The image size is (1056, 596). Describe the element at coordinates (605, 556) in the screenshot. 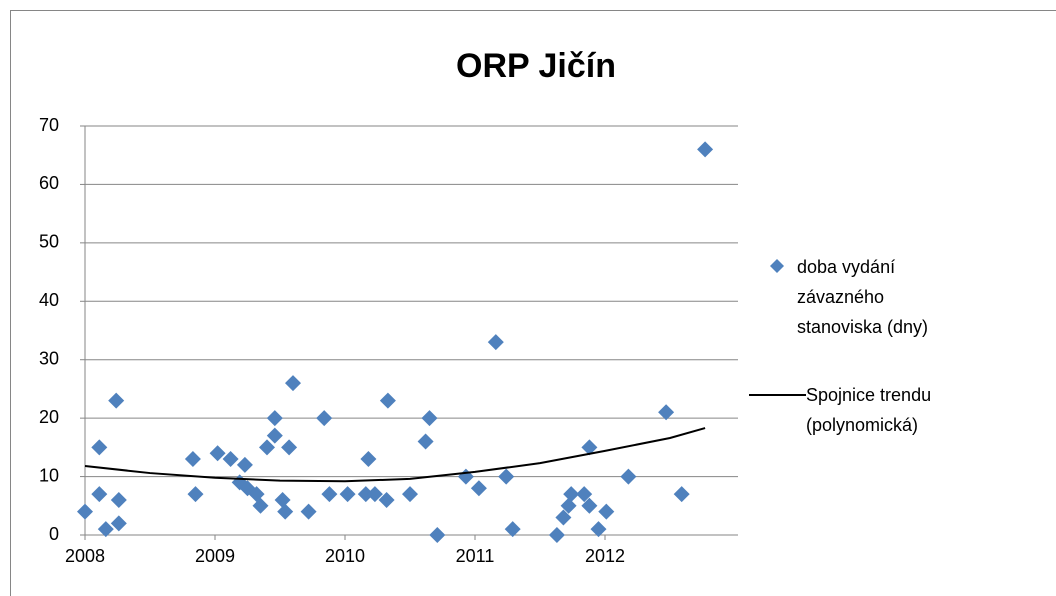

I see `x-tick-label: 2012` at that location.